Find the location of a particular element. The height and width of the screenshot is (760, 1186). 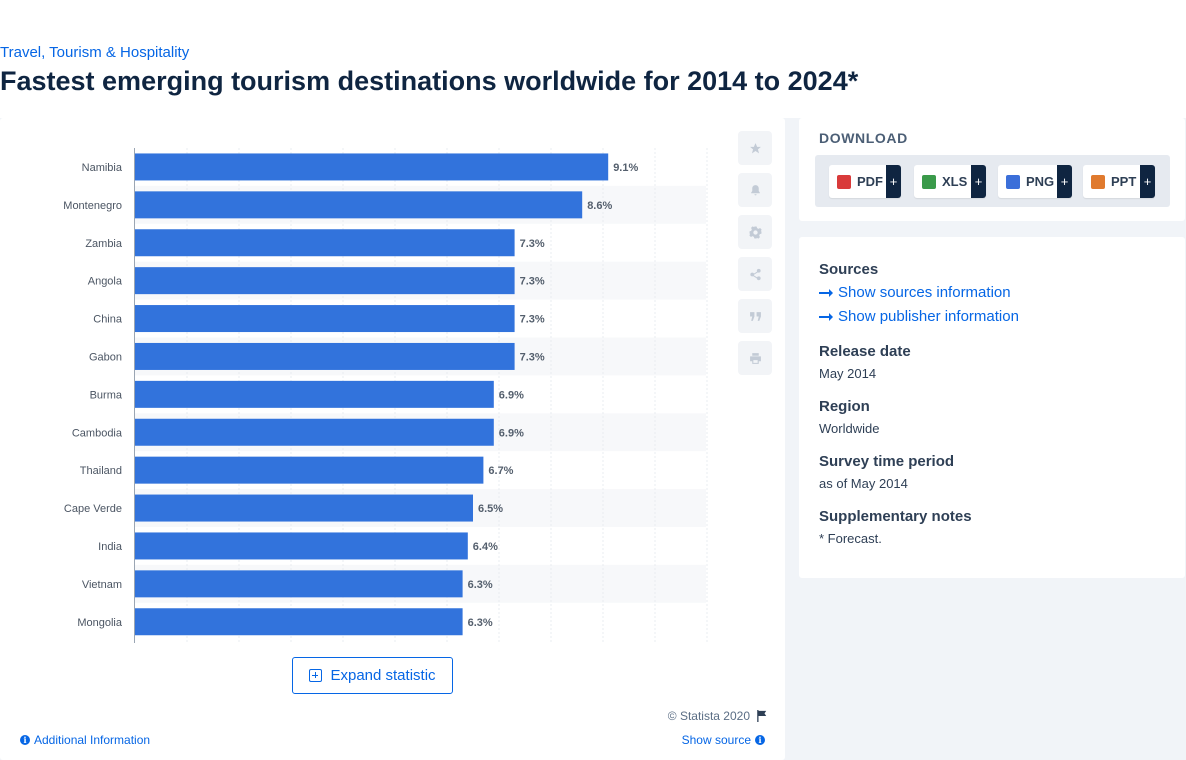

cite-button is located at coordinates (755, 316).